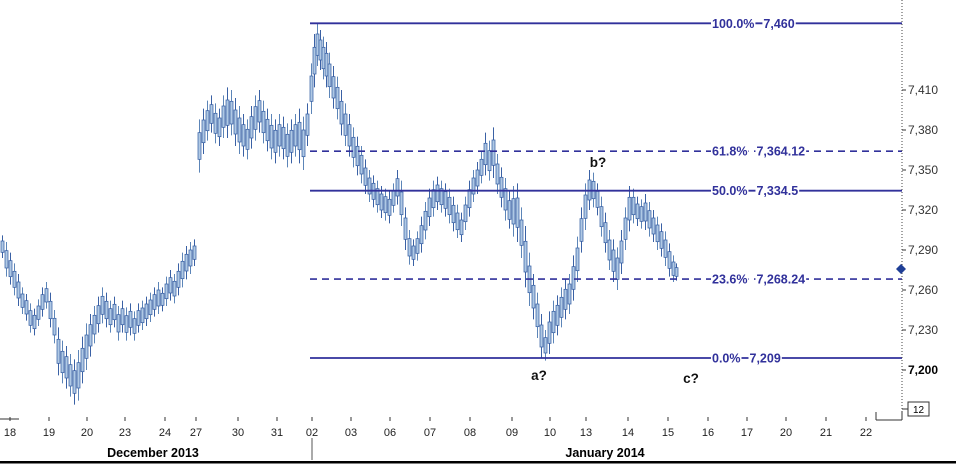 The image size is (956, 464). I want to click on fib-label-pct: 50.0%, so click(729, 191).